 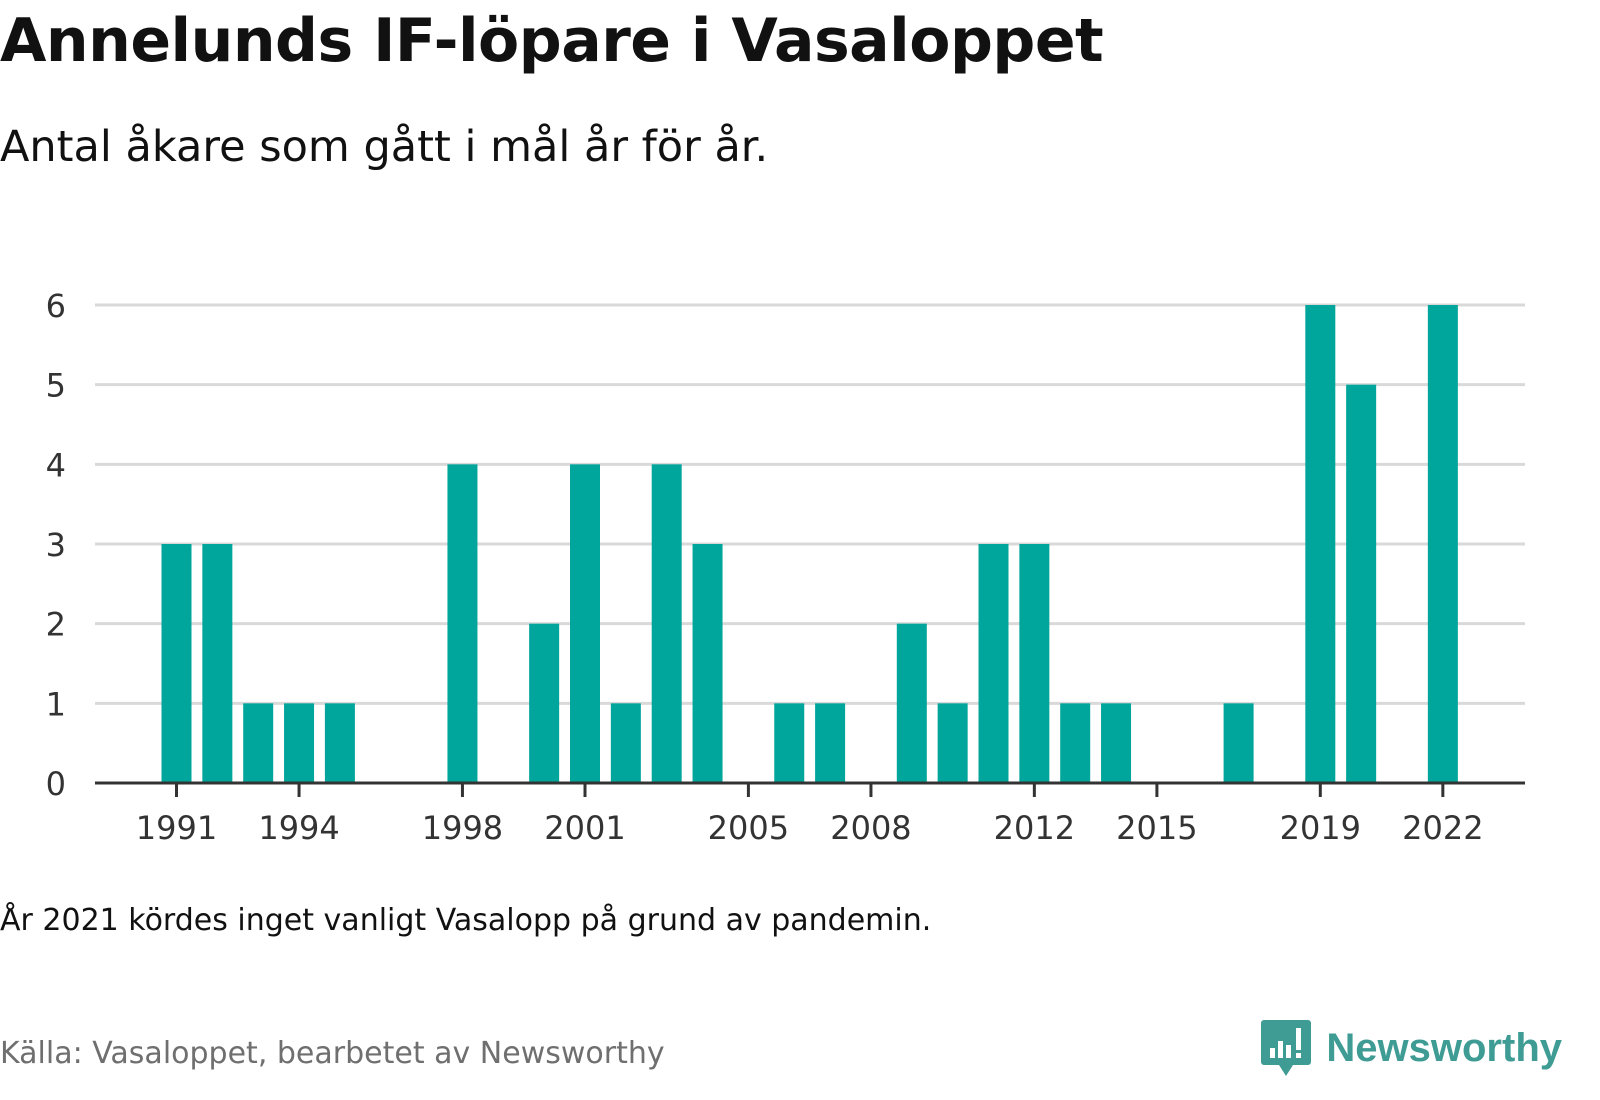 I want to click on chart-subtitle: Antal åkare som gått i mål år för år., so click(x=384, y=147).